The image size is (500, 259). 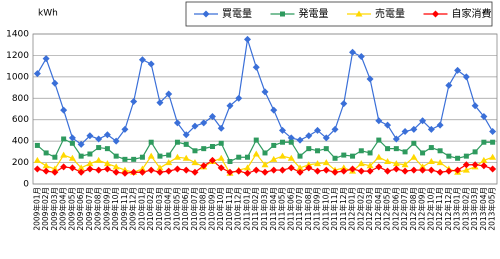 What do you see at coordinates (48, 14) in the screenshot?
I see `y-axis-label: kWh` at bounding box center [48, 14].